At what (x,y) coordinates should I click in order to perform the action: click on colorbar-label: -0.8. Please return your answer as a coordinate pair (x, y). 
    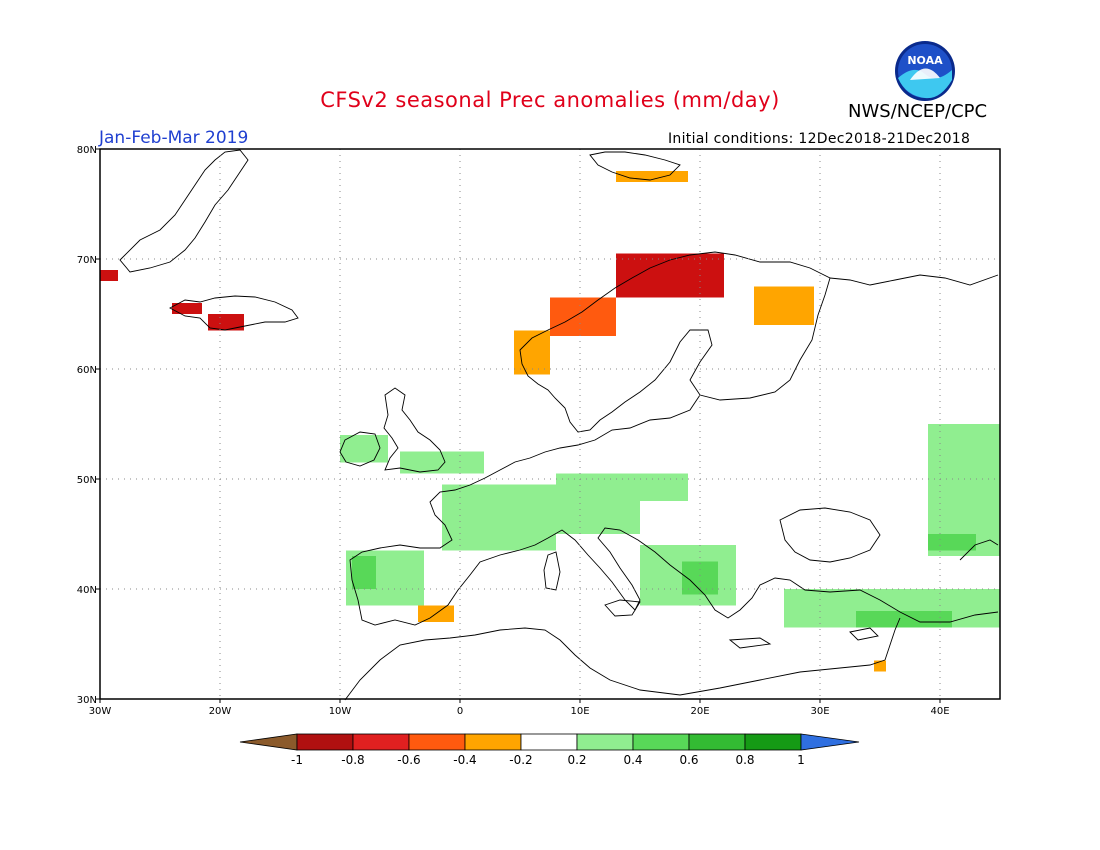
    Looking at the image, I should click on (352, 760).